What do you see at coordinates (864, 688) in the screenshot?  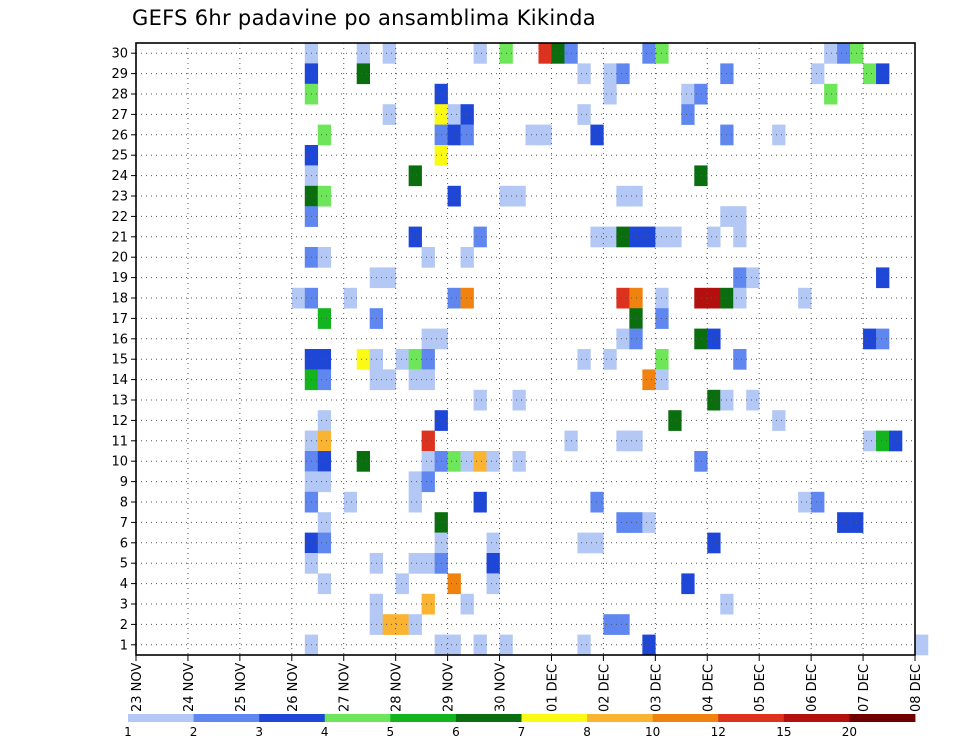 I see `x-tick-label: 07 DEC` at bounding box center [864, 688].